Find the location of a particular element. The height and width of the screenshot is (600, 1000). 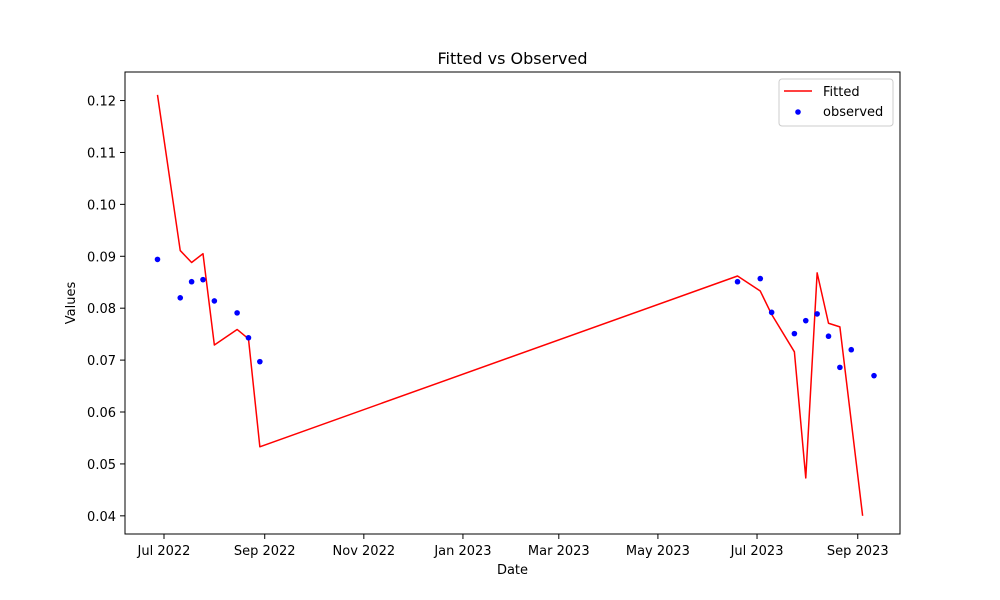

y-axis-label: Values is located at coordinates (71, 303).